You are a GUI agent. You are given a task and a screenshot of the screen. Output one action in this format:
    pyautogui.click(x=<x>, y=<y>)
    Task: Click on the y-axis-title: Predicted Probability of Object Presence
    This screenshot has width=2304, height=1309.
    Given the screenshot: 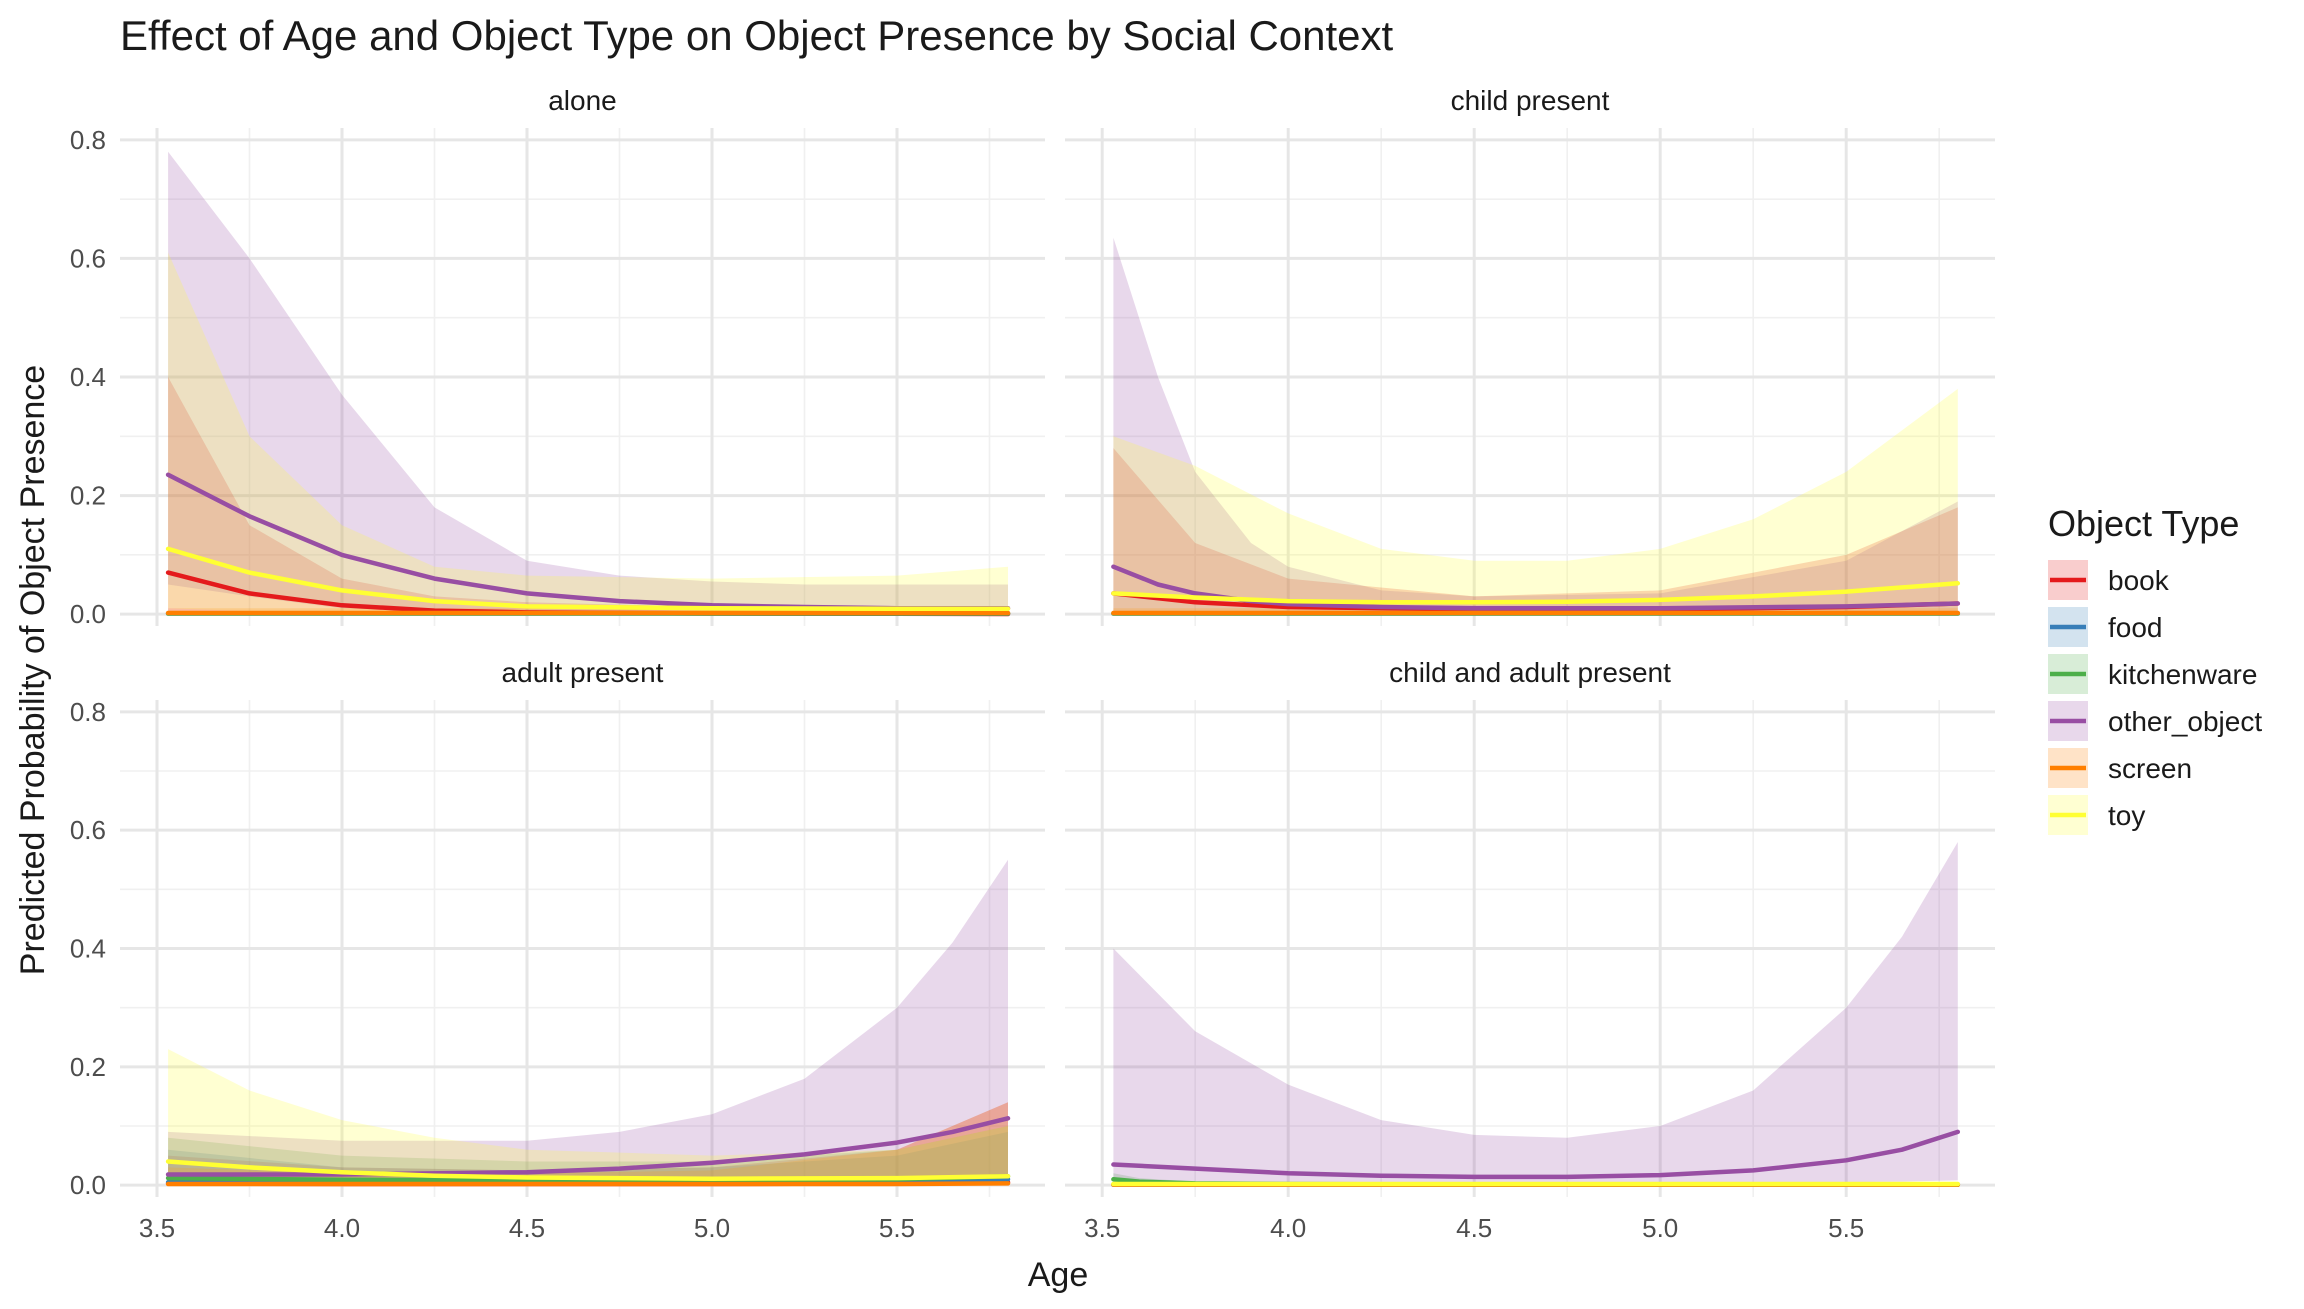 What is the action you would take?
    pyautogui.click(x=33, y=670)
    